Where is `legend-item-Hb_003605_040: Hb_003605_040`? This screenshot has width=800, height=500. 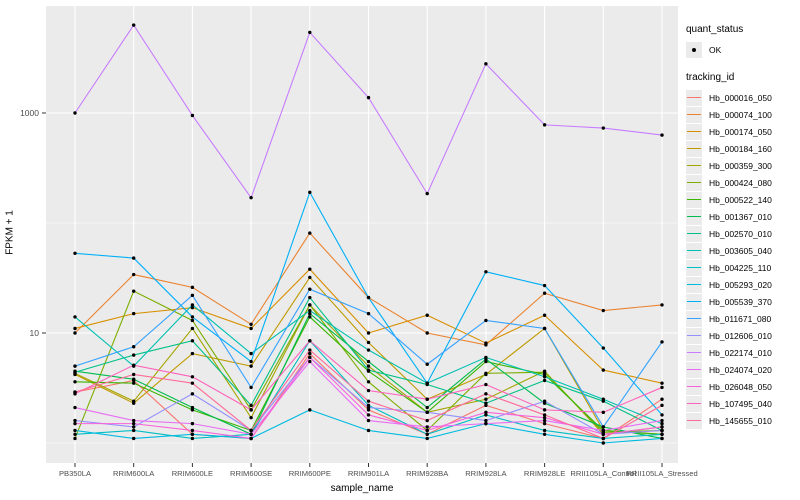
legend-item-Hb_003605_040: Hb_003605_040 is located at coordinates (742, 250).